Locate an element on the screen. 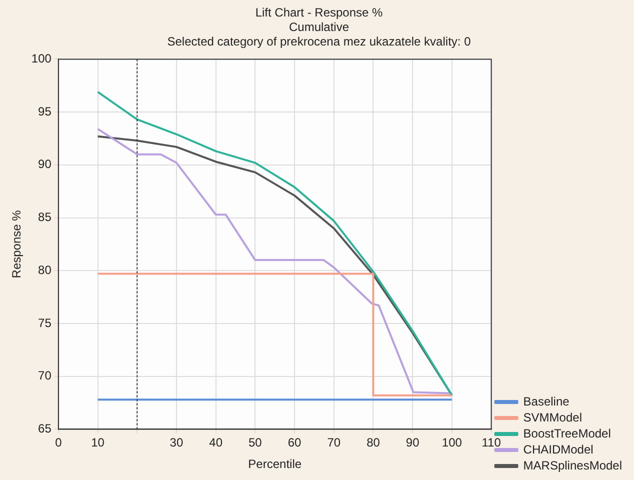 This screenshot has width=634, height=480. x-tick-label: 40 is located at coordinates (216, 443).